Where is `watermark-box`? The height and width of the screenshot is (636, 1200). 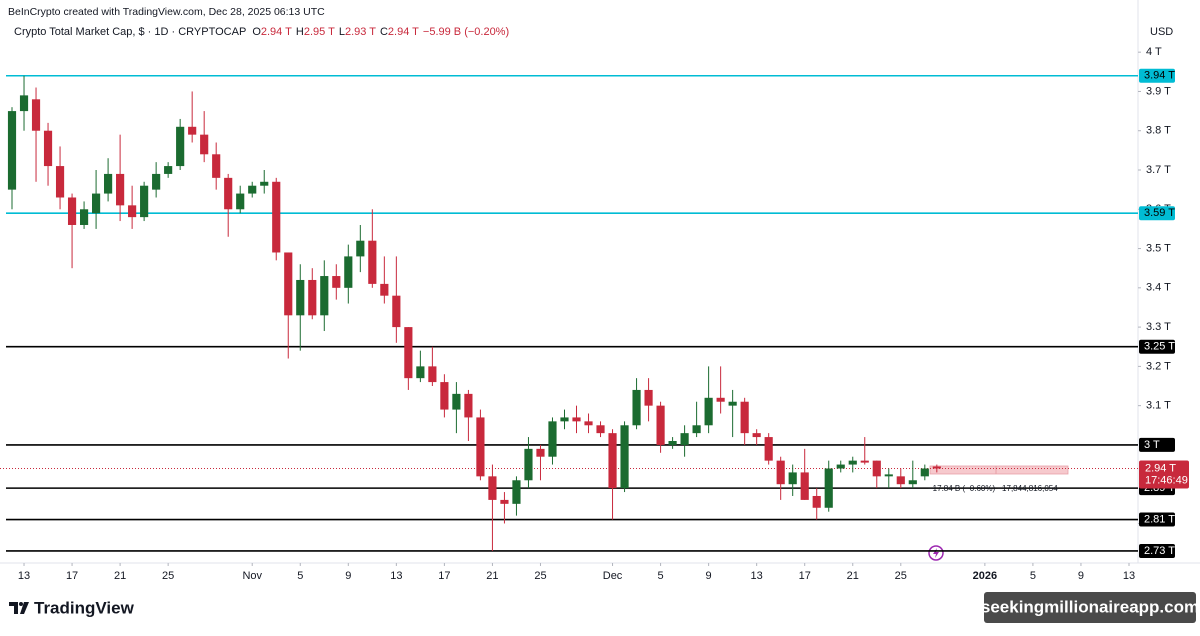
watermark-box is located at coordinates (1090, 607).